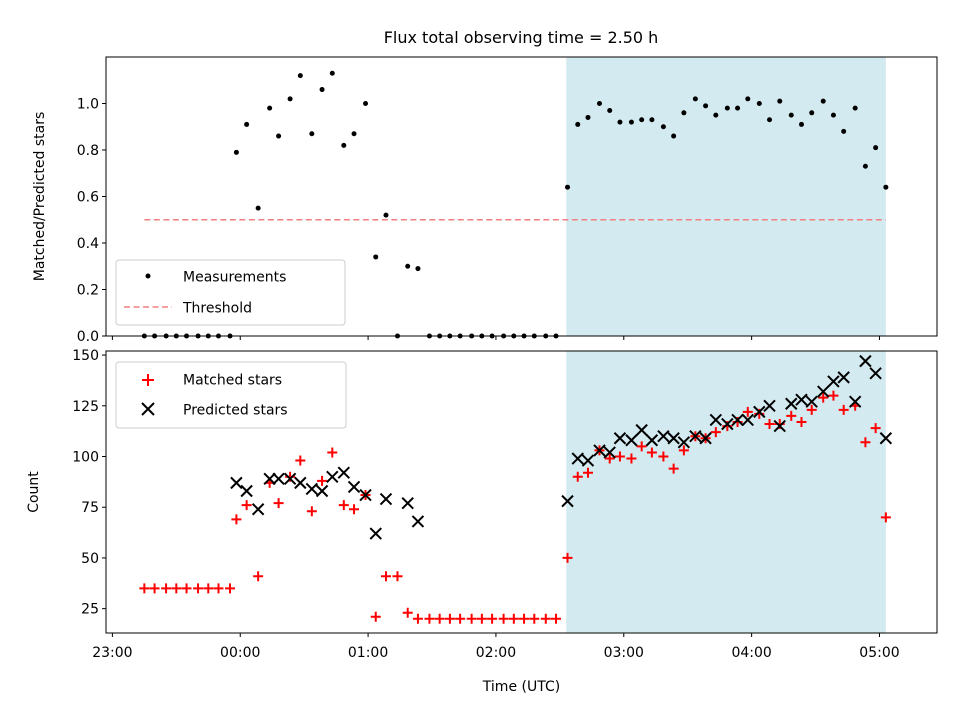 The width and height of the screenshot is (960, 720). I want to click on x-tick-label: 03:00, so click(624, 653).